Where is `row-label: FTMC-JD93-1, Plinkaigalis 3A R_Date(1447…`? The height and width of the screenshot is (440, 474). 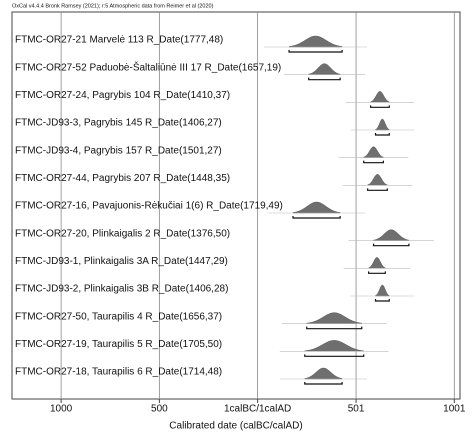
row-label: FTMC-JD93-1, Plinkaigalis 3A R_Date(1447… is located at coordinates (121, 261).